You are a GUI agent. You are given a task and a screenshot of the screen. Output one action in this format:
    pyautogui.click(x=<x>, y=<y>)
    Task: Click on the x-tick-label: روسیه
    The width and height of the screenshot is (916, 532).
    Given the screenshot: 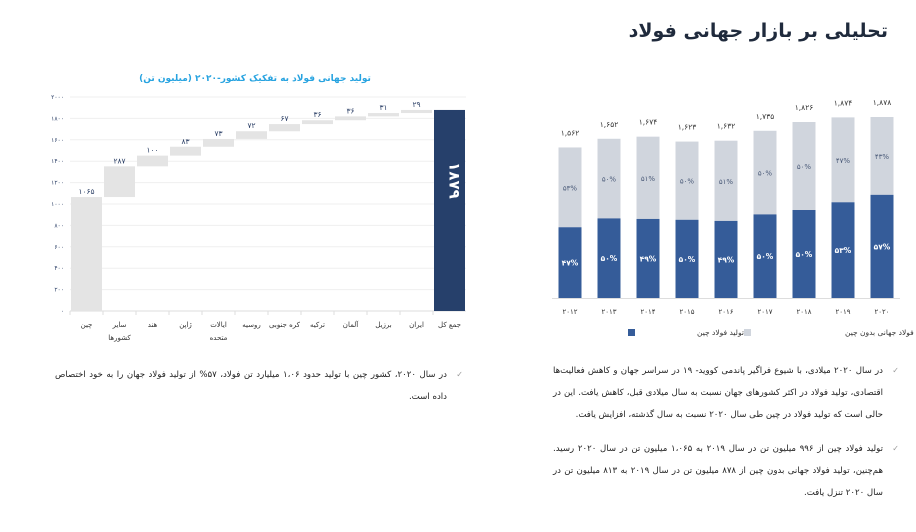 What is the action you would take?
    pyautogui.click(x=251, y=325)
    